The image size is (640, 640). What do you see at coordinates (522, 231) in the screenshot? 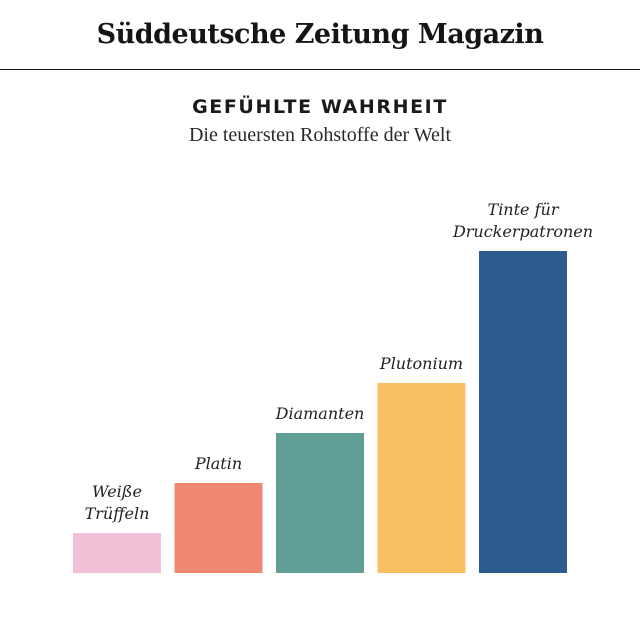
I see `bar-label-line: Druckerpatronen` at bounding box center [522, 231].